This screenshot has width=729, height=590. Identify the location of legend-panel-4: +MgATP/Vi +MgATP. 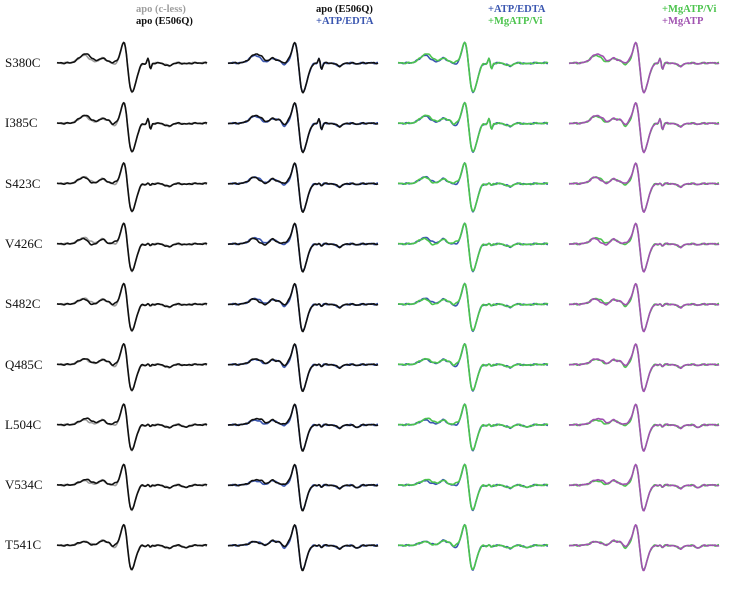
(689, 16).